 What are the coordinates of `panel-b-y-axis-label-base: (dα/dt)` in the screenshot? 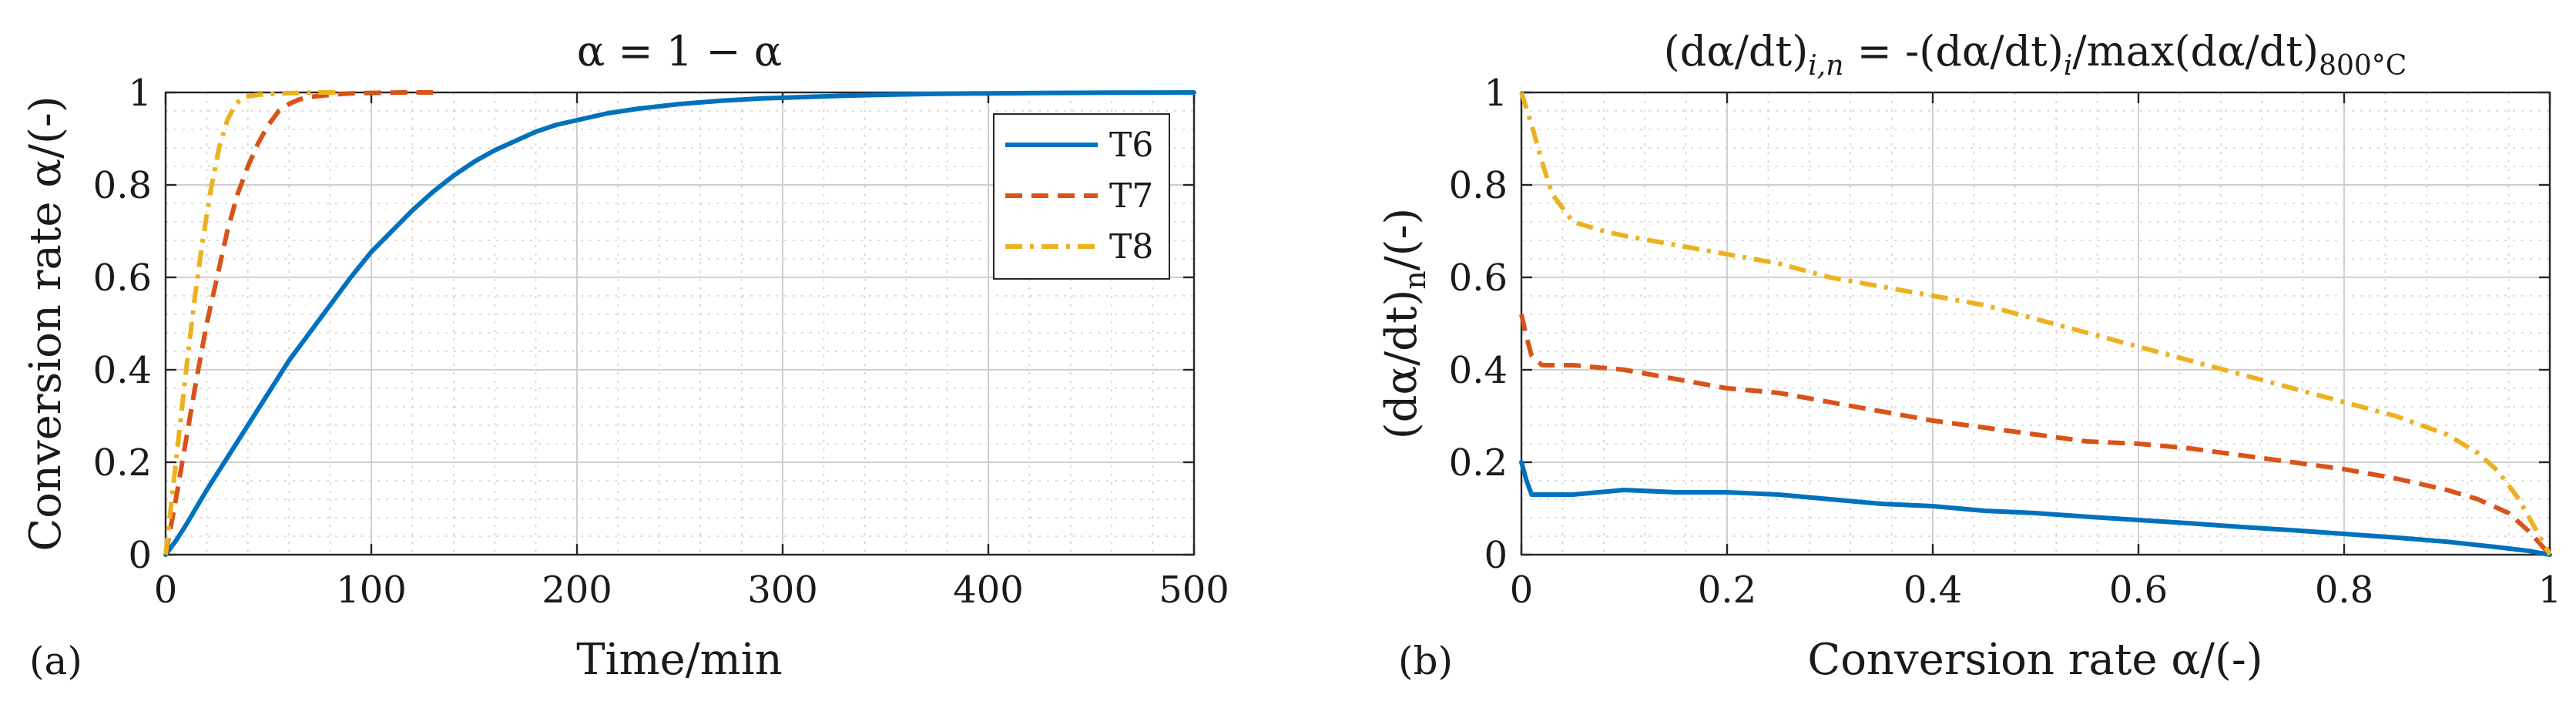 It's located at (1402, 365).